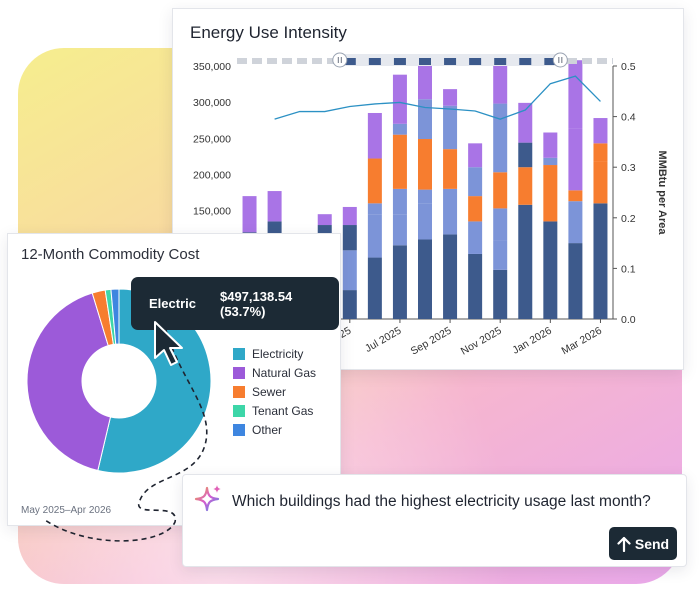 This screenshot has height=589, width=700. I want to click on date-range-footnote: May 2025–Apr 2026, so click(66, 510).